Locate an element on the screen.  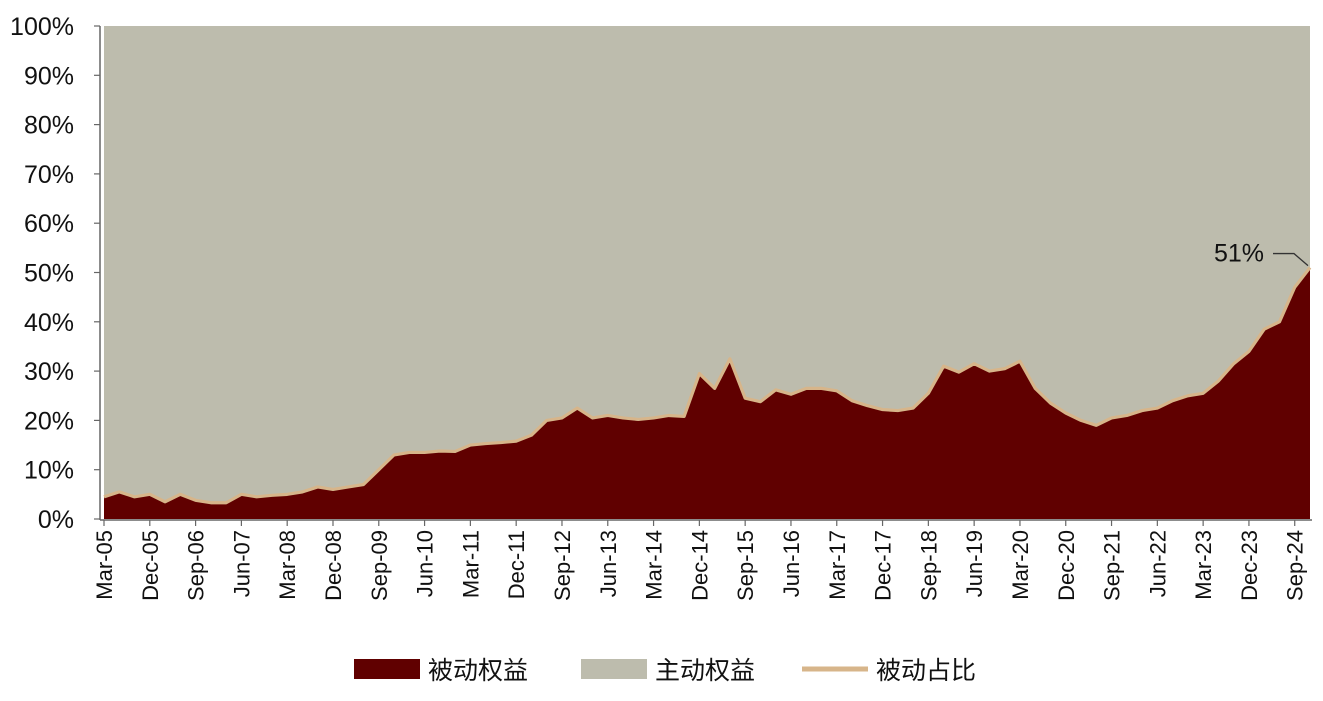
y-tick-label: 20% is located at coordinates (49, 421).